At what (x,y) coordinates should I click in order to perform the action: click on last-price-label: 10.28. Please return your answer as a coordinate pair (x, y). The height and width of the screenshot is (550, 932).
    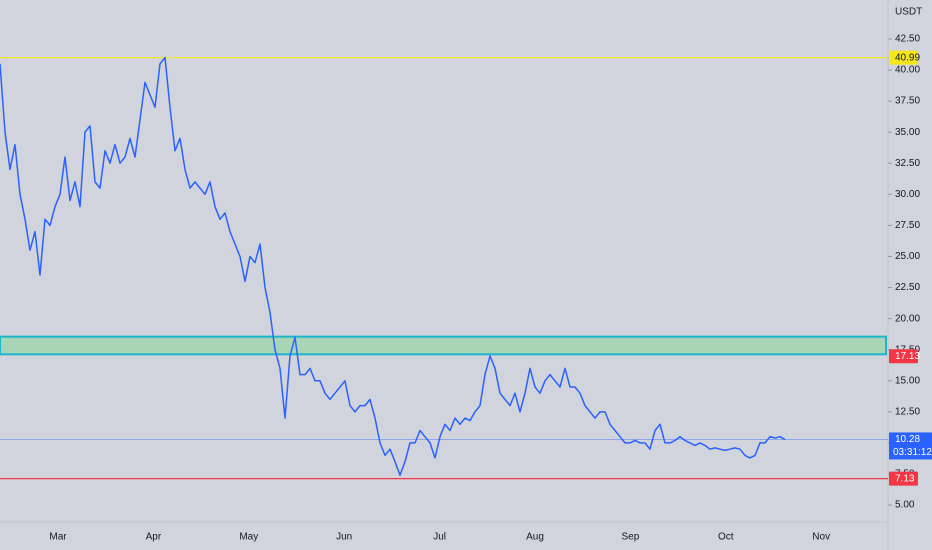
    Looking at the image, I should click on (907, 439).